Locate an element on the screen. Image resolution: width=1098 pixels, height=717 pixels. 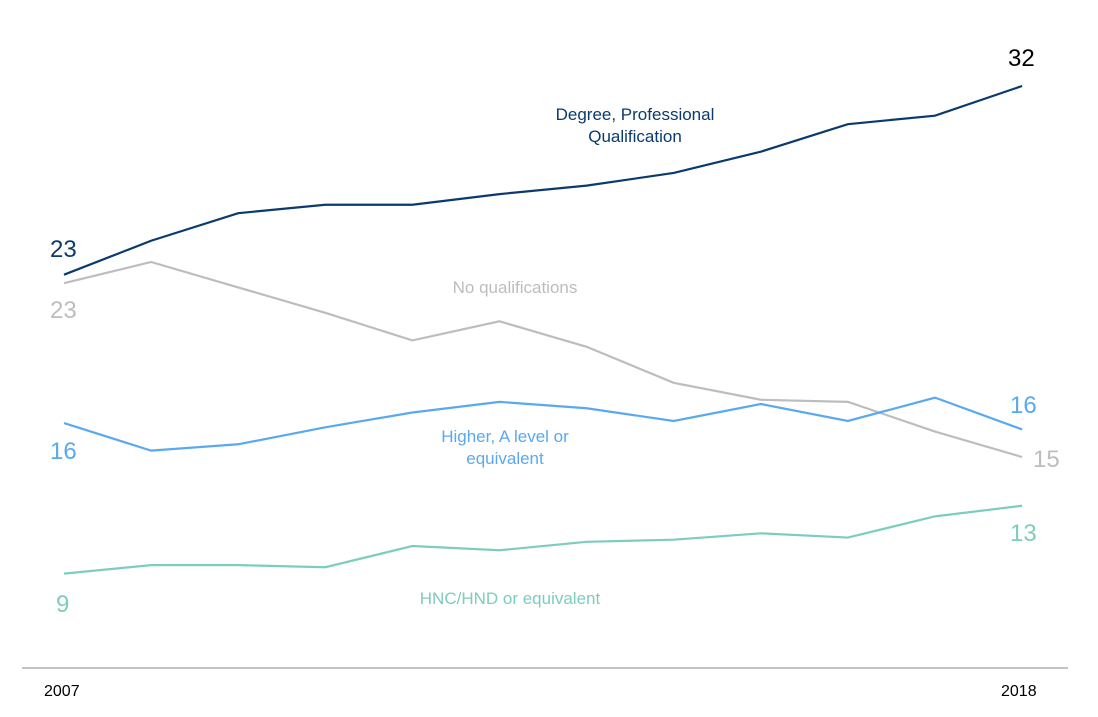
x-tick-label: 2007 is located at coordinates (62, 691).